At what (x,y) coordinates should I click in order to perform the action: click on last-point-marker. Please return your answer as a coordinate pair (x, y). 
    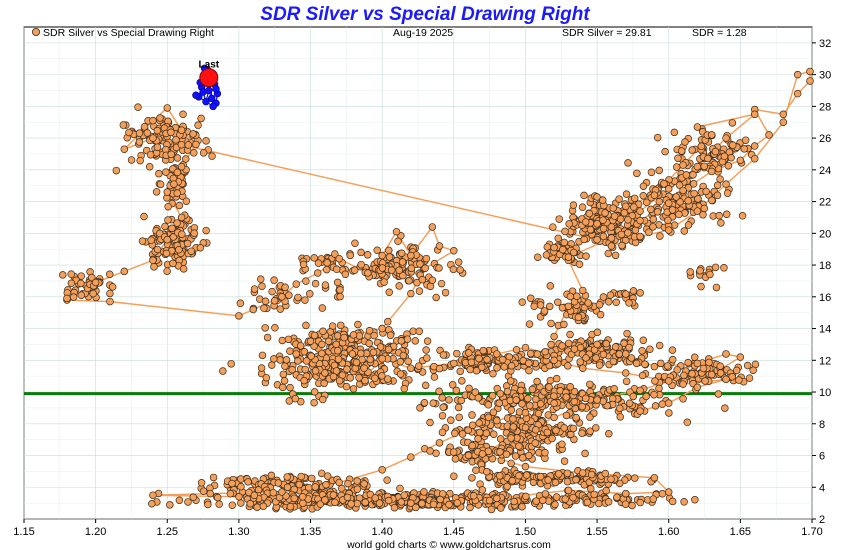
    Looking at the image, I should click on (209, 78).